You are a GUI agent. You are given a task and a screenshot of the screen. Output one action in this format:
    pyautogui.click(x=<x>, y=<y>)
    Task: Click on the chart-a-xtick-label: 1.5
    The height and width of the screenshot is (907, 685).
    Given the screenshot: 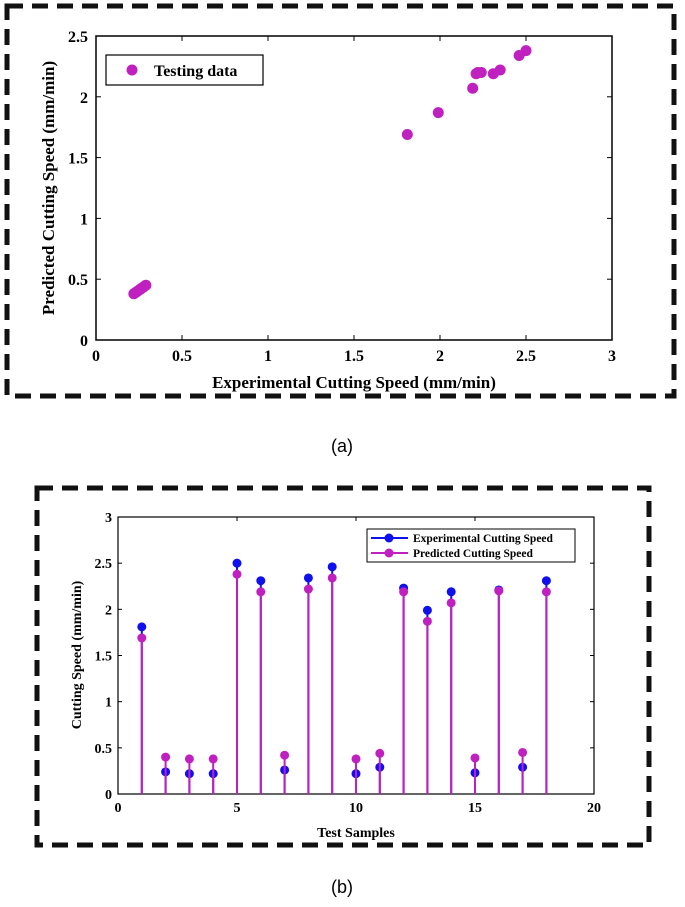 What is the action you would take?
    pyautogui.click(x=354, y=356)
    